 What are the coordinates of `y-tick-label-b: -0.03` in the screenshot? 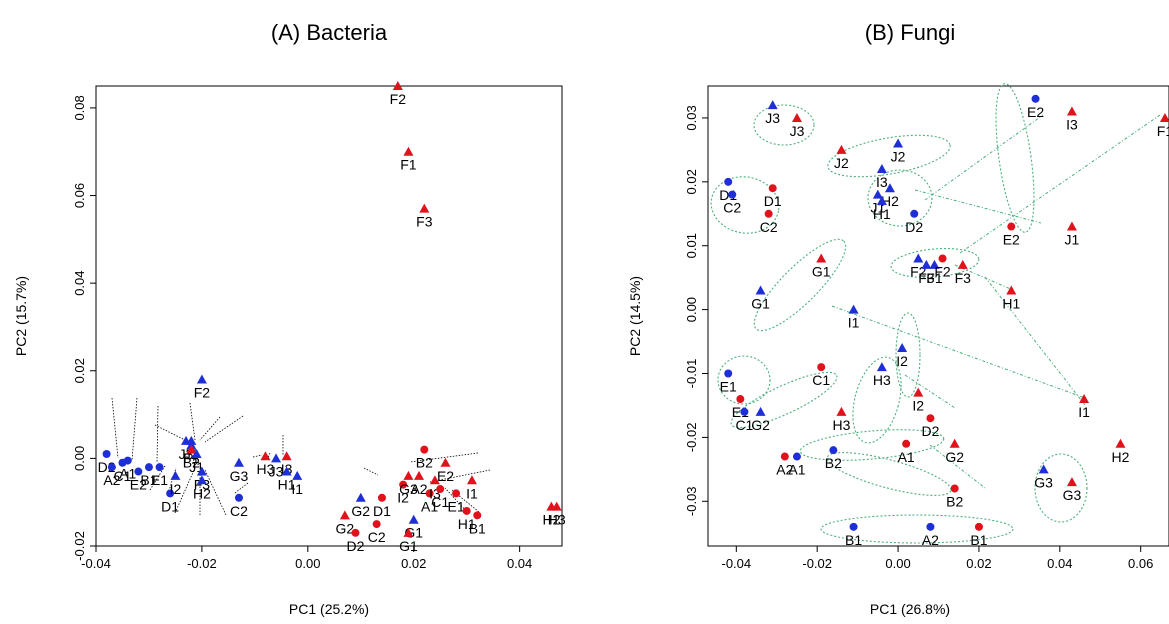 It's located at (691, 501).